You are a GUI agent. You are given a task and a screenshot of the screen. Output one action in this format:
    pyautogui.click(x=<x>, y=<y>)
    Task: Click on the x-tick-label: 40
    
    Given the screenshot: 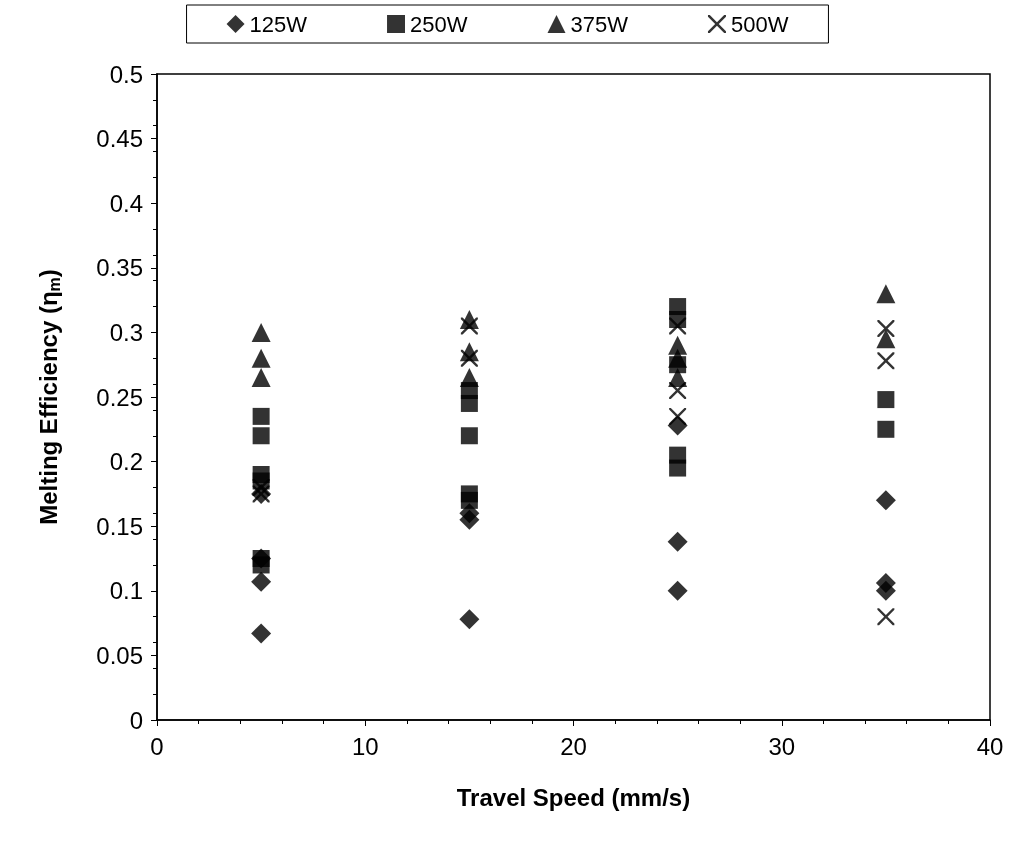 What is the action you would take?
    pyautogui.click(x=990, y=746)
    